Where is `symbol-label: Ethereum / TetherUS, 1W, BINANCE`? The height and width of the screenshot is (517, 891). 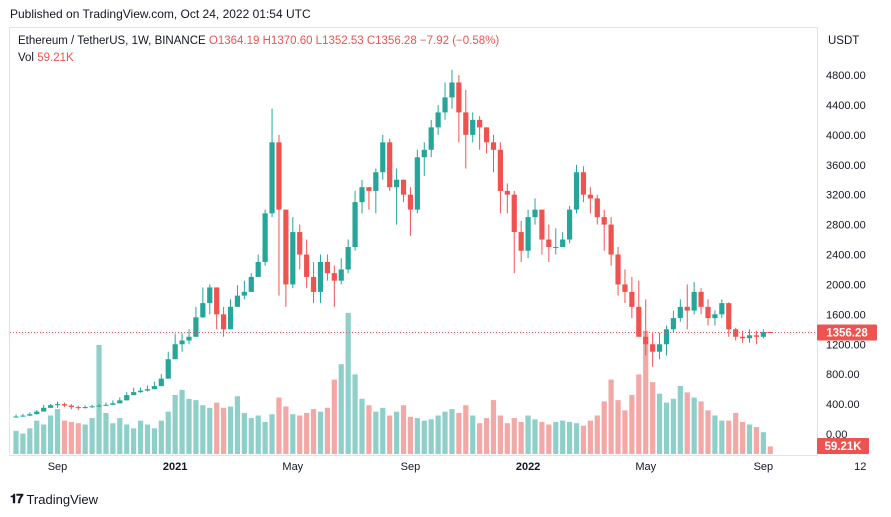 symbol-label: Ethereum / TetherUS, 1W, BINANCE is located at coordinates (112, 41).